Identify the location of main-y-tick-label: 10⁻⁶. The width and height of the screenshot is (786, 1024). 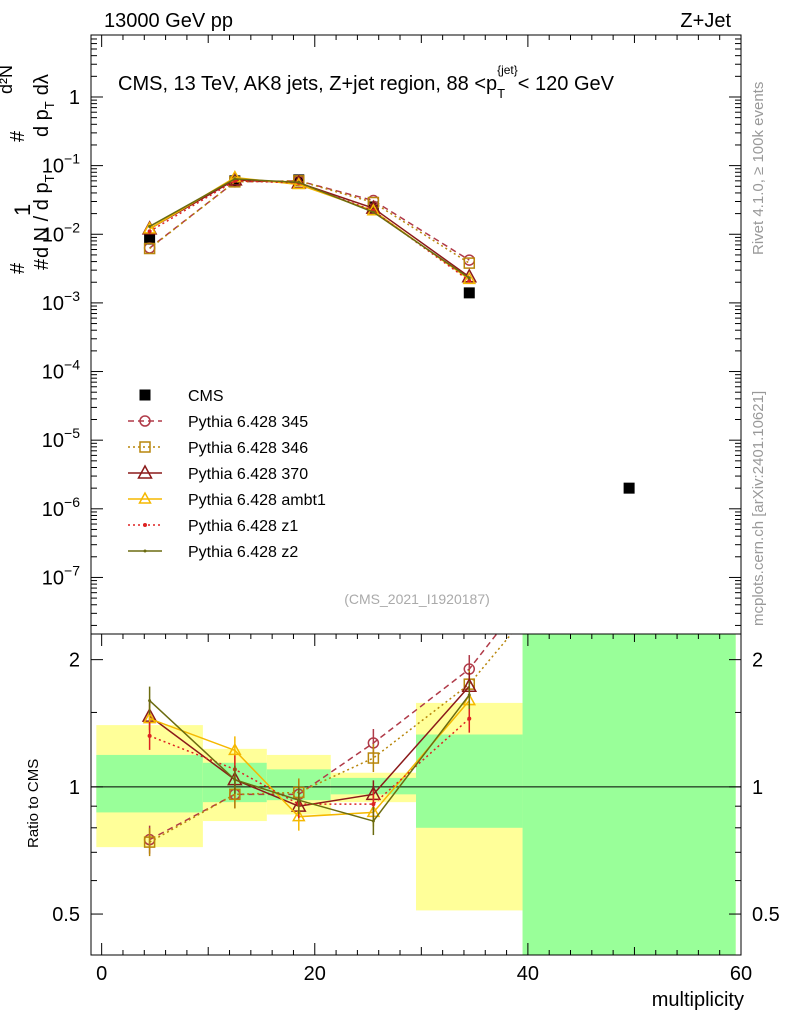
(61, 507).